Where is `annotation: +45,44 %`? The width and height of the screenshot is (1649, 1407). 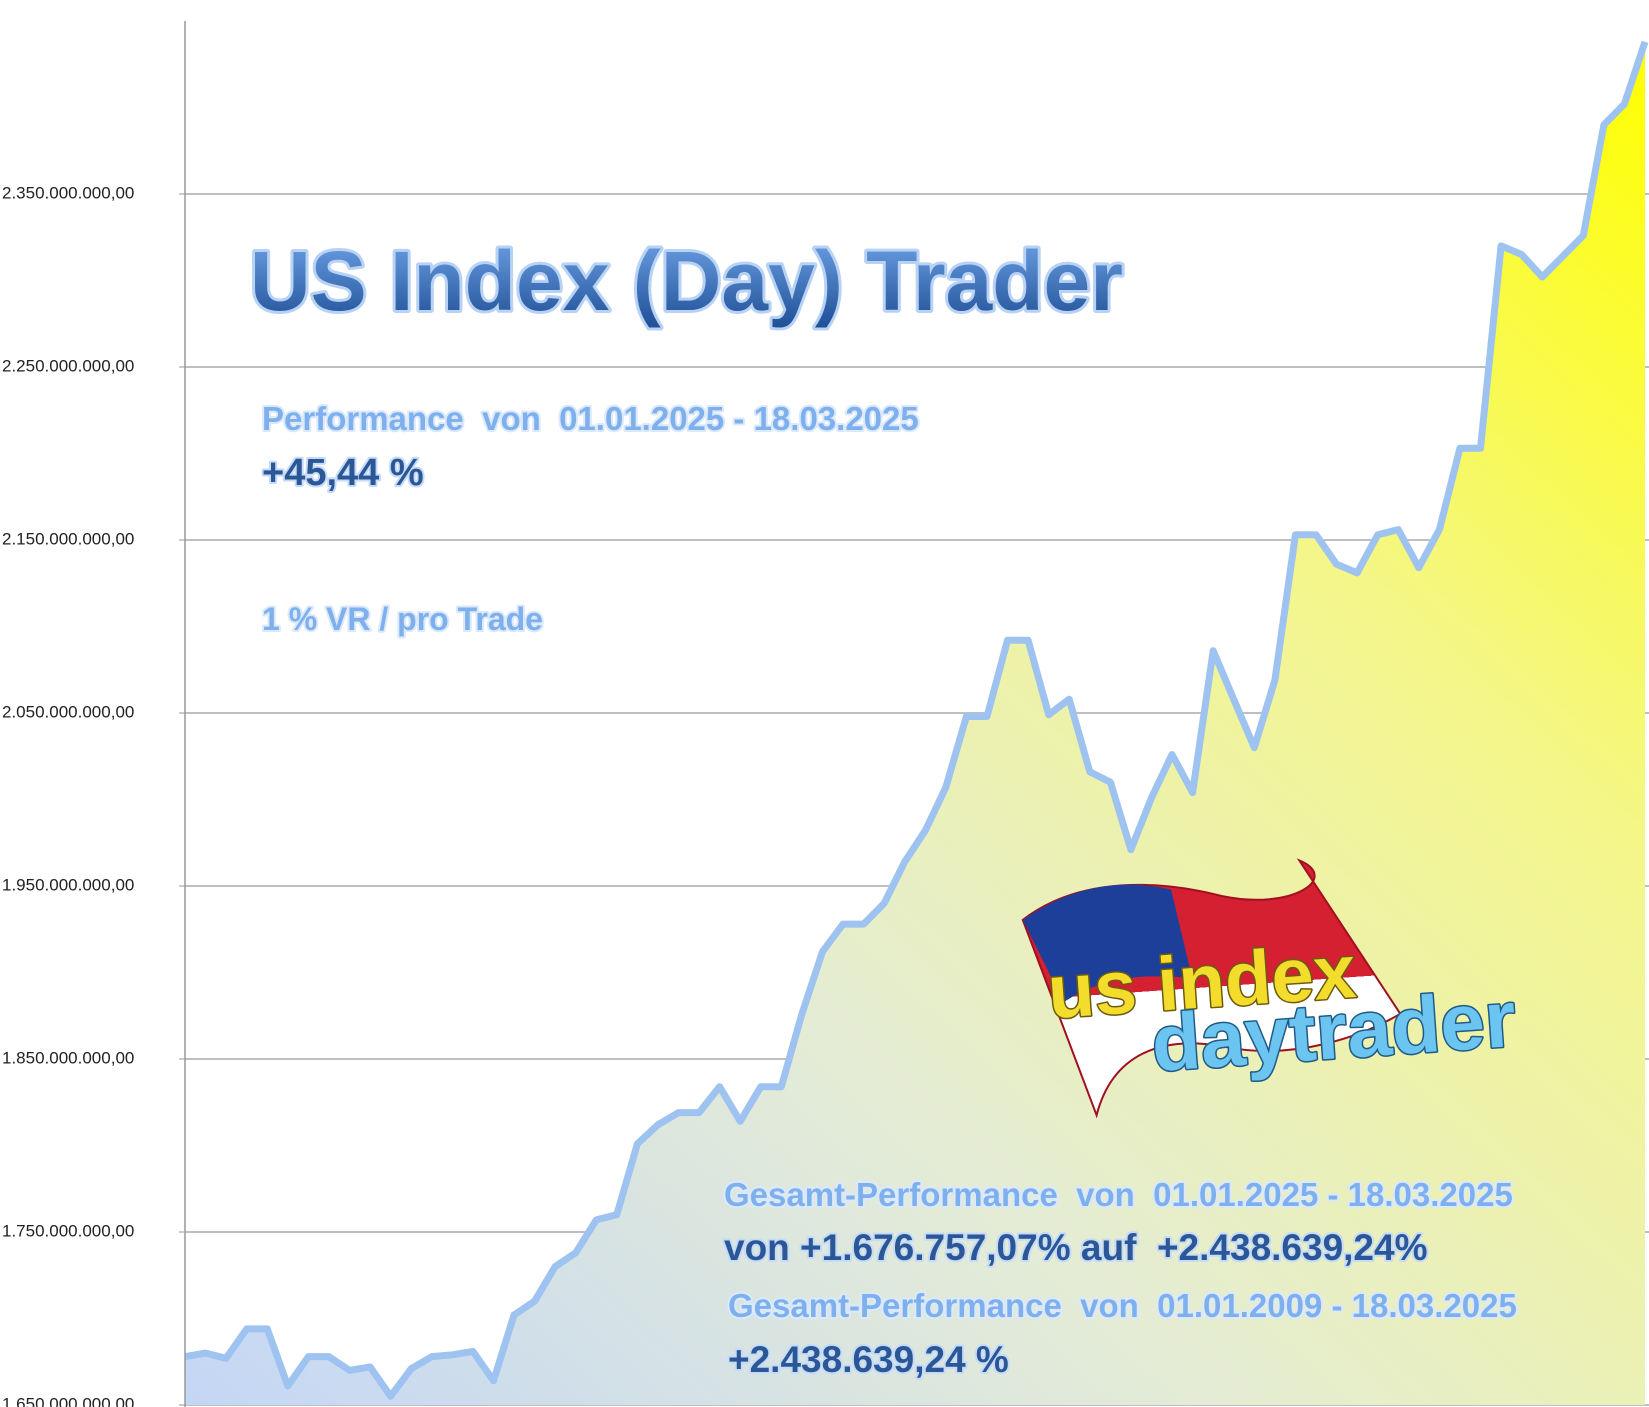
annotation: +45,44 % is located at coordinates (343, 473).